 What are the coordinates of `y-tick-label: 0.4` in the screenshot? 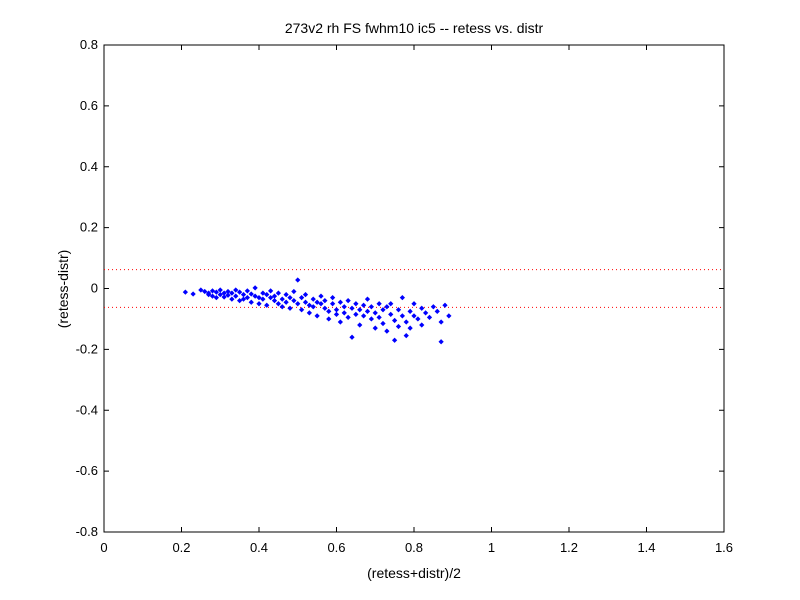 It's located at (89, 166).